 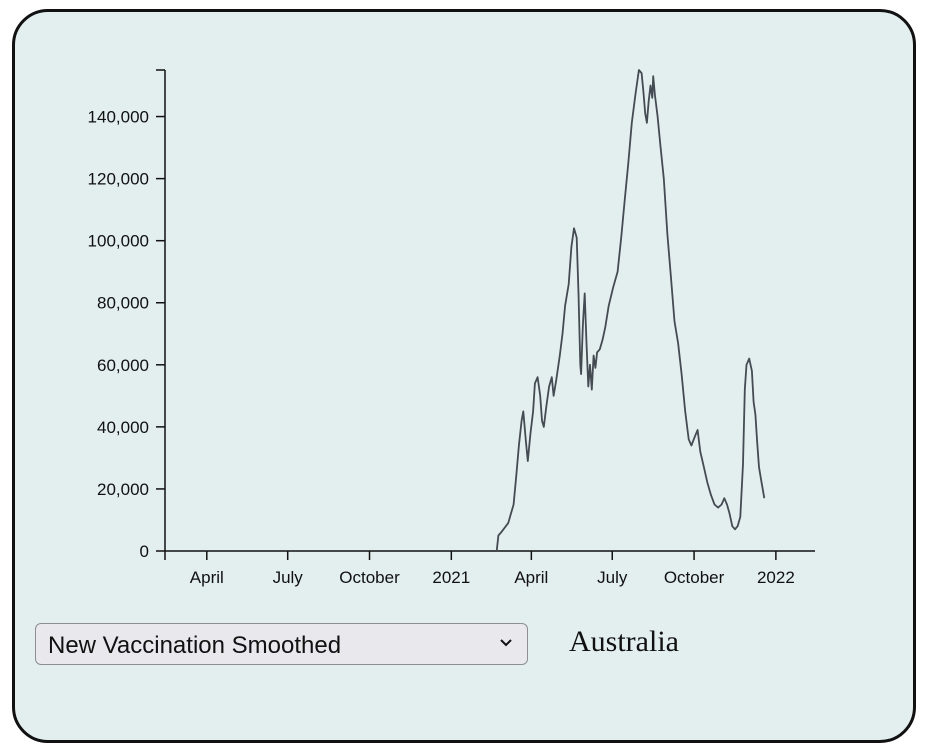 I want to click on y-tick-label: 80,000, so click(x=123, y=303).